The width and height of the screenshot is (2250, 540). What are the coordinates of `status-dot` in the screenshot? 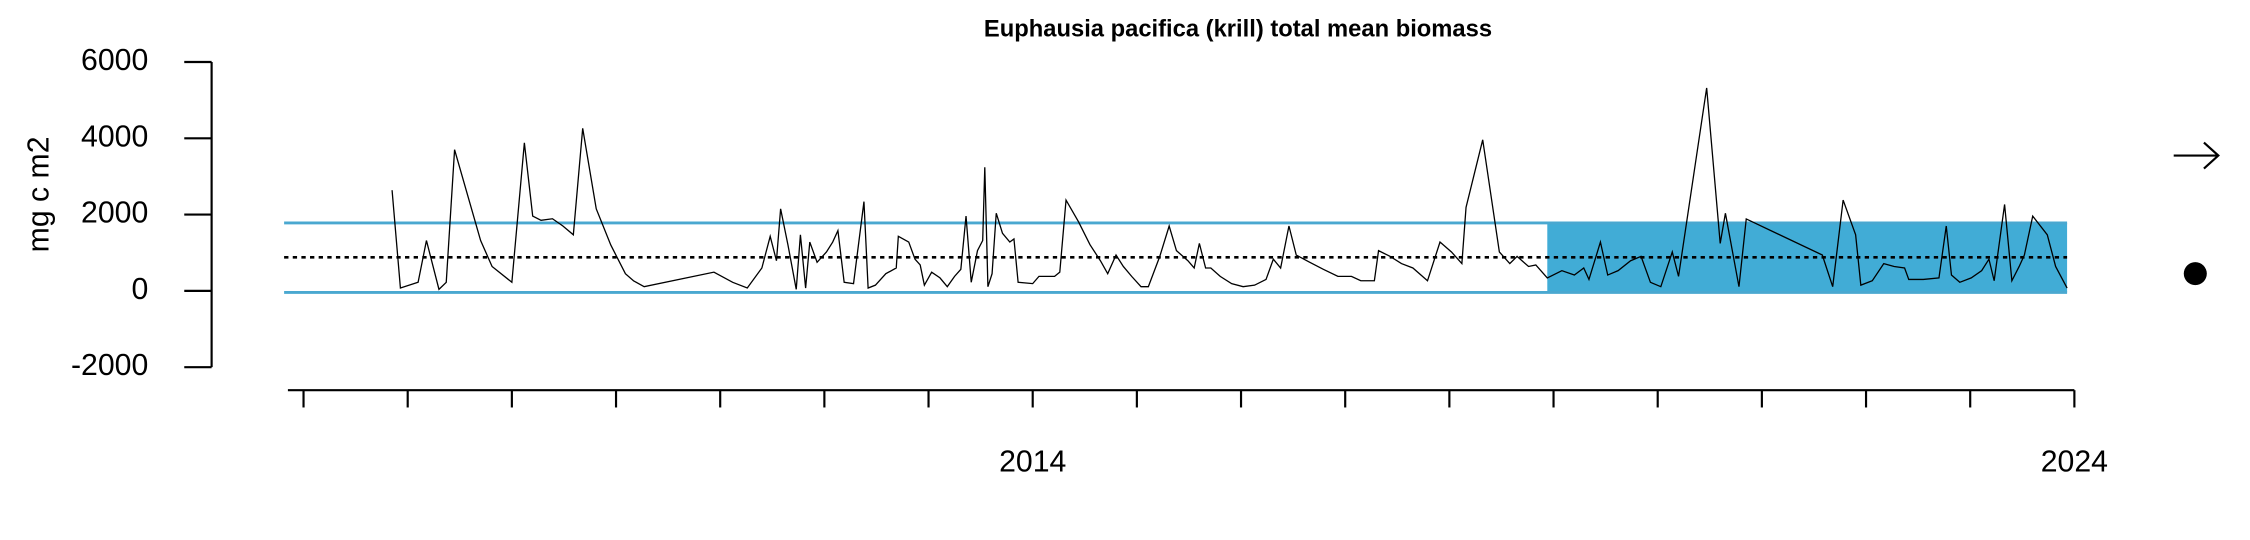 It's located at (2195, 274).